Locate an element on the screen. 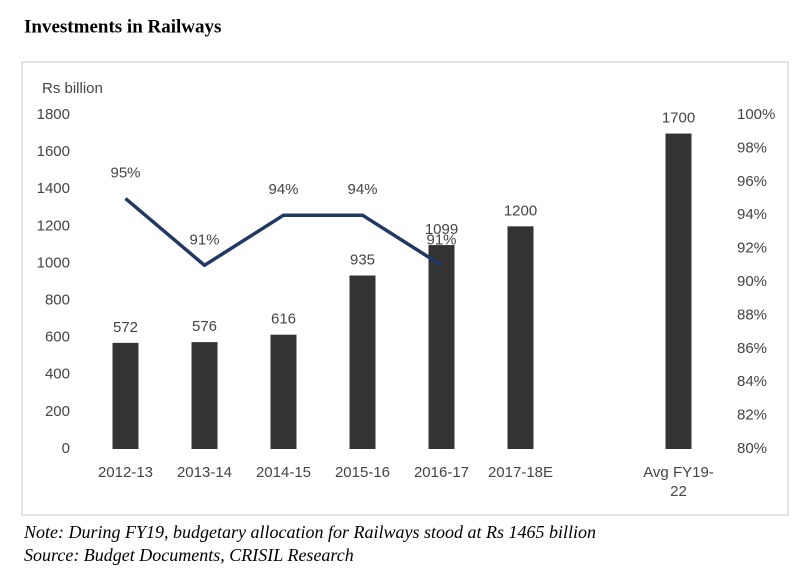 The width and height of the screenshot is (806, 580). y-tick-label: 0 is located at coordinates (66, 448).